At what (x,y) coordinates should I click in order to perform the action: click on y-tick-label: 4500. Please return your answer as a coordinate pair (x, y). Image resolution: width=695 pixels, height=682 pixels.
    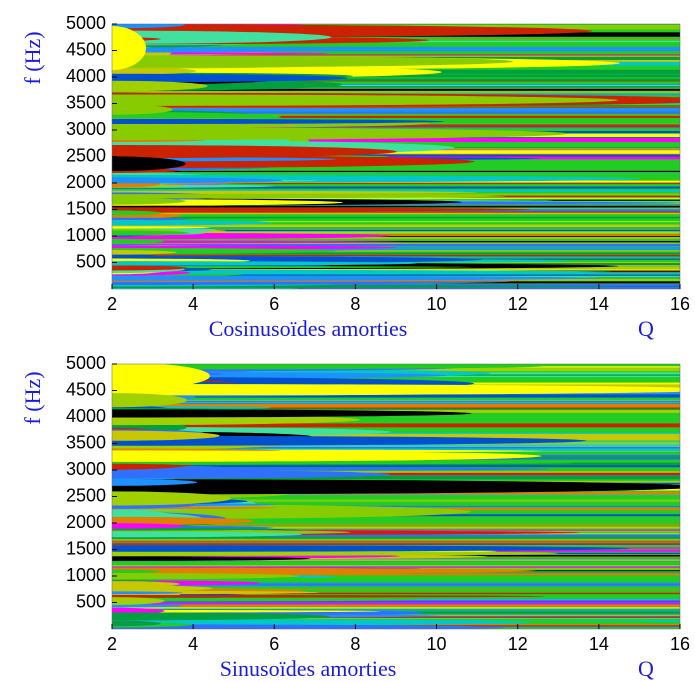
    Looking at the image, I should click on (86, 49).